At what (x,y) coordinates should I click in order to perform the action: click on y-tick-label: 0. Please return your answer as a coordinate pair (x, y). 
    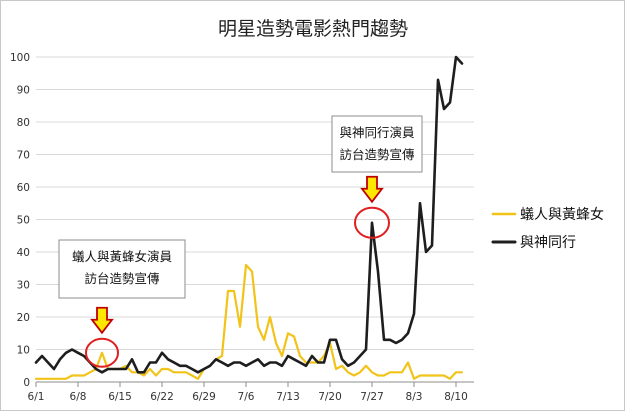
    Looking at the image, I should click on (26, 383).